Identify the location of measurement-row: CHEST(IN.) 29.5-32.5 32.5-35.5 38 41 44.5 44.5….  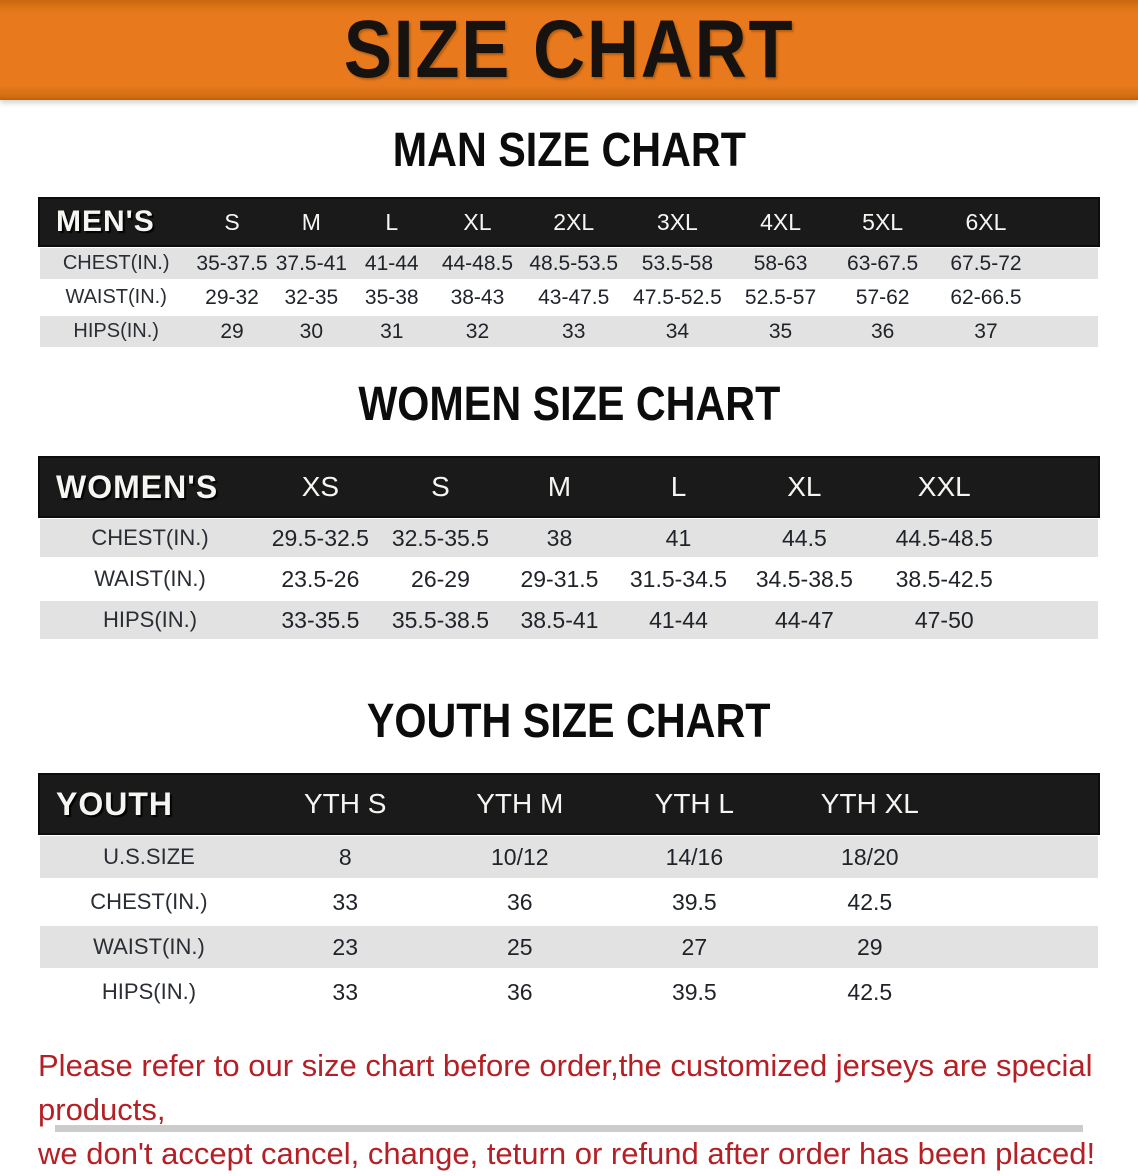
(569, 538).